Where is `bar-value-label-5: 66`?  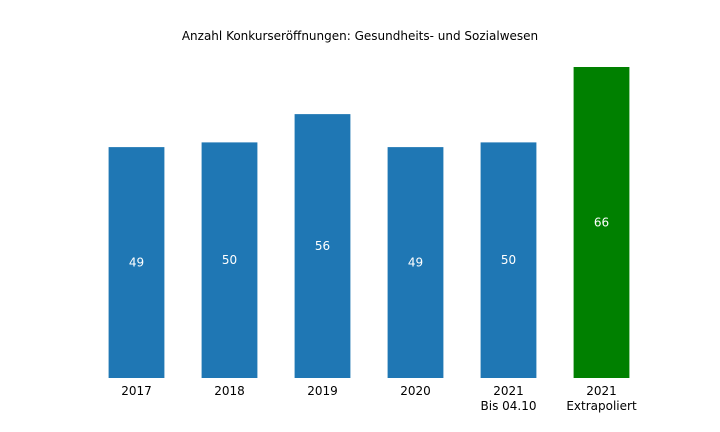 bar-value-label-5: 66 is located at coordinates (601, 223).